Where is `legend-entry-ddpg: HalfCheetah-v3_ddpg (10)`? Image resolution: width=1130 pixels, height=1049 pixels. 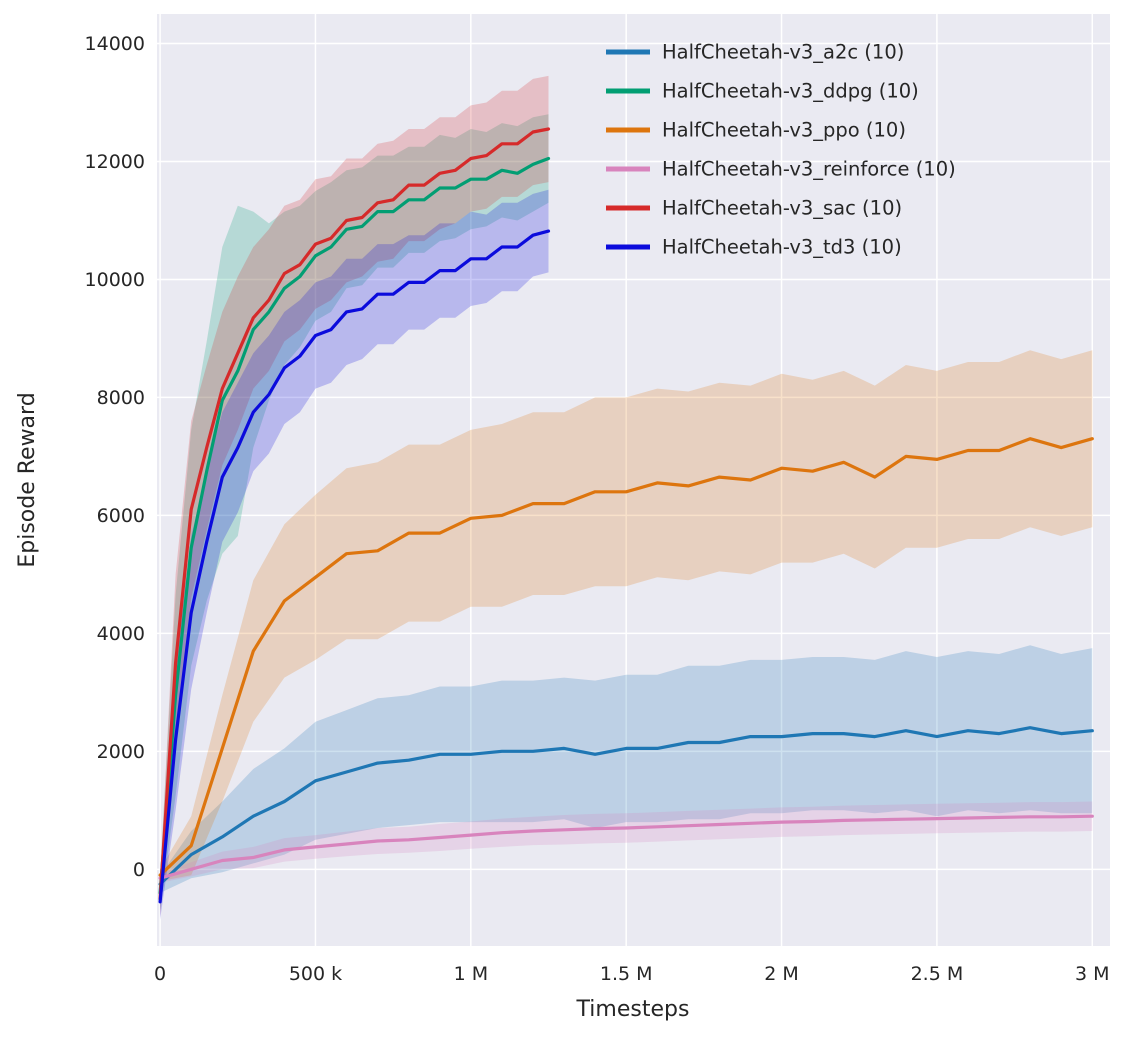 legend-entry-ddpg: HalfCheetah-v3_ddpg (10) is located at coordinates (762, 91).